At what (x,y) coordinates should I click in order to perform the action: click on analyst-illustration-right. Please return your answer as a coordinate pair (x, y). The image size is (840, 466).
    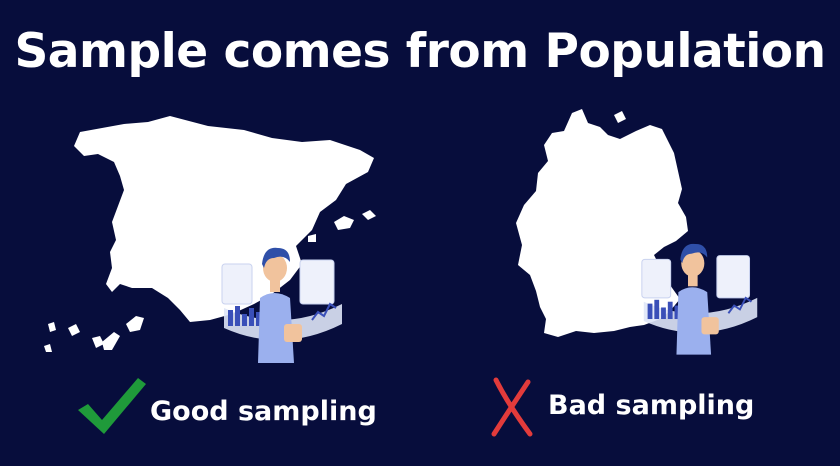
    Looking at the image, I should click on (699, 299).